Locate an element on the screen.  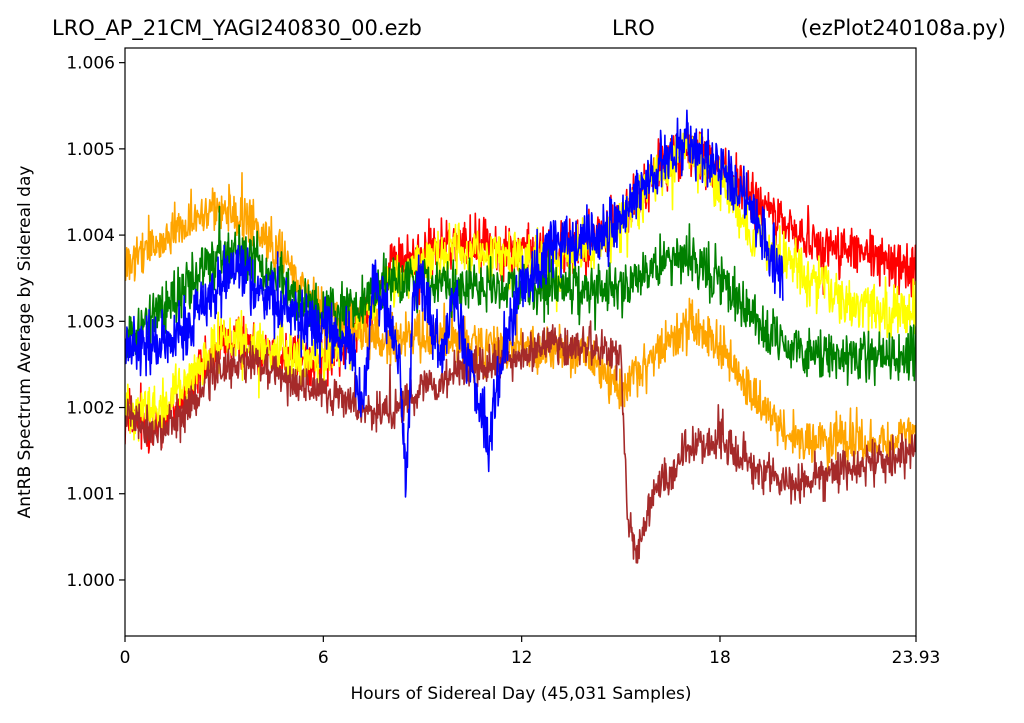
y-tick-label: 1.000 is located at coordinates (90, 581).